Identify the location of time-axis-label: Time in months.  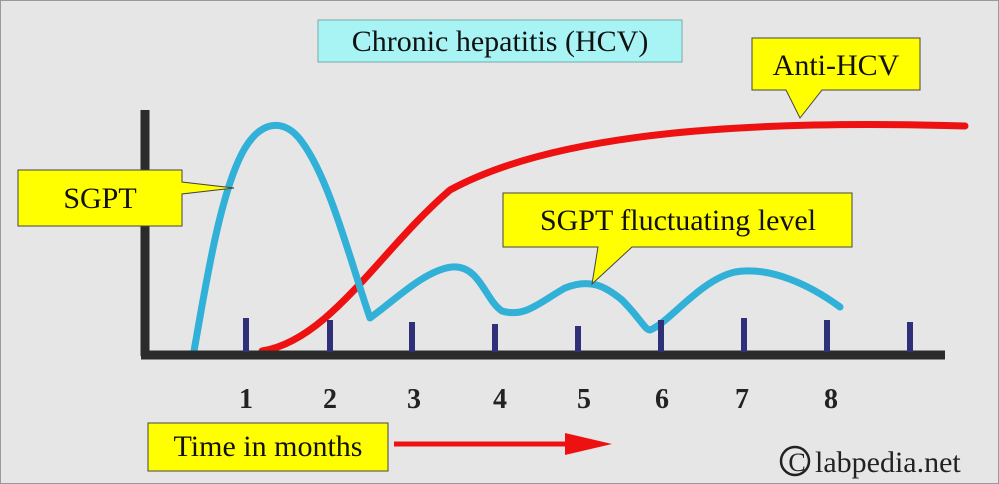
(268, 446).